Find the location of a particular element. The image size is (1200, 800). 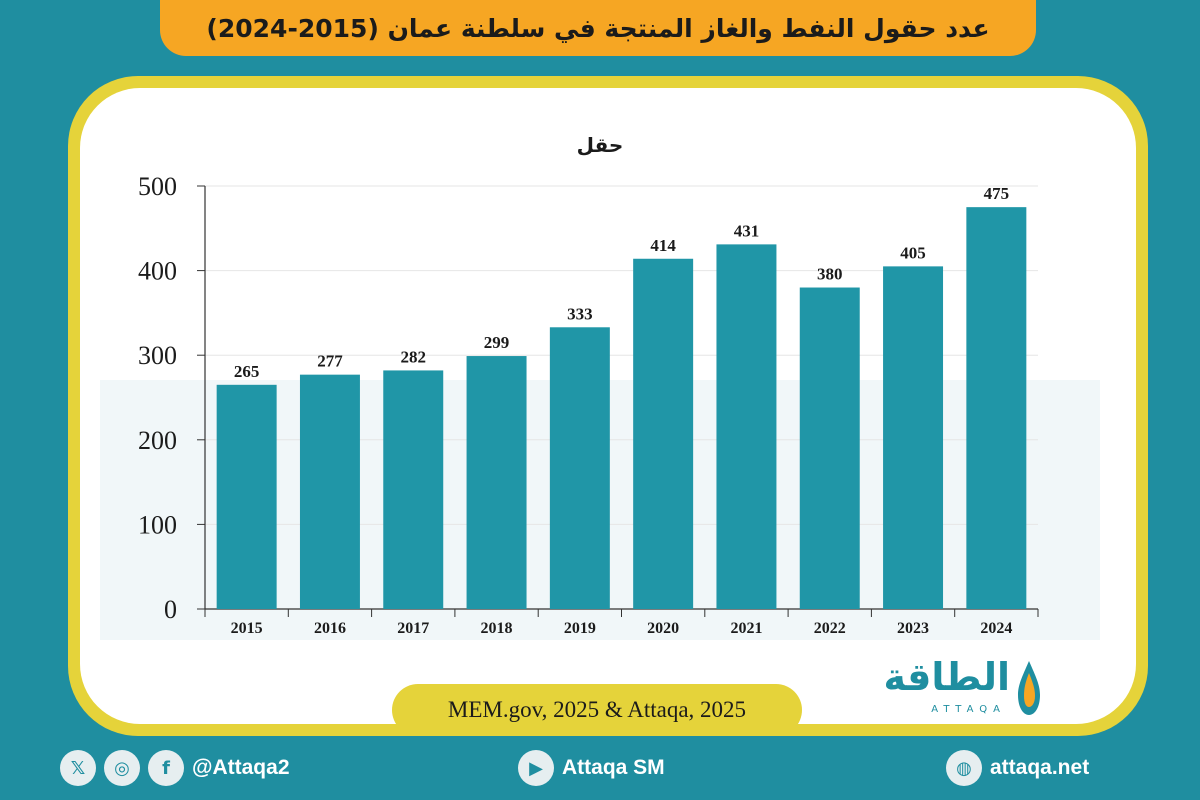

data-label-2024: 475 is located at coordinates (997, 193).